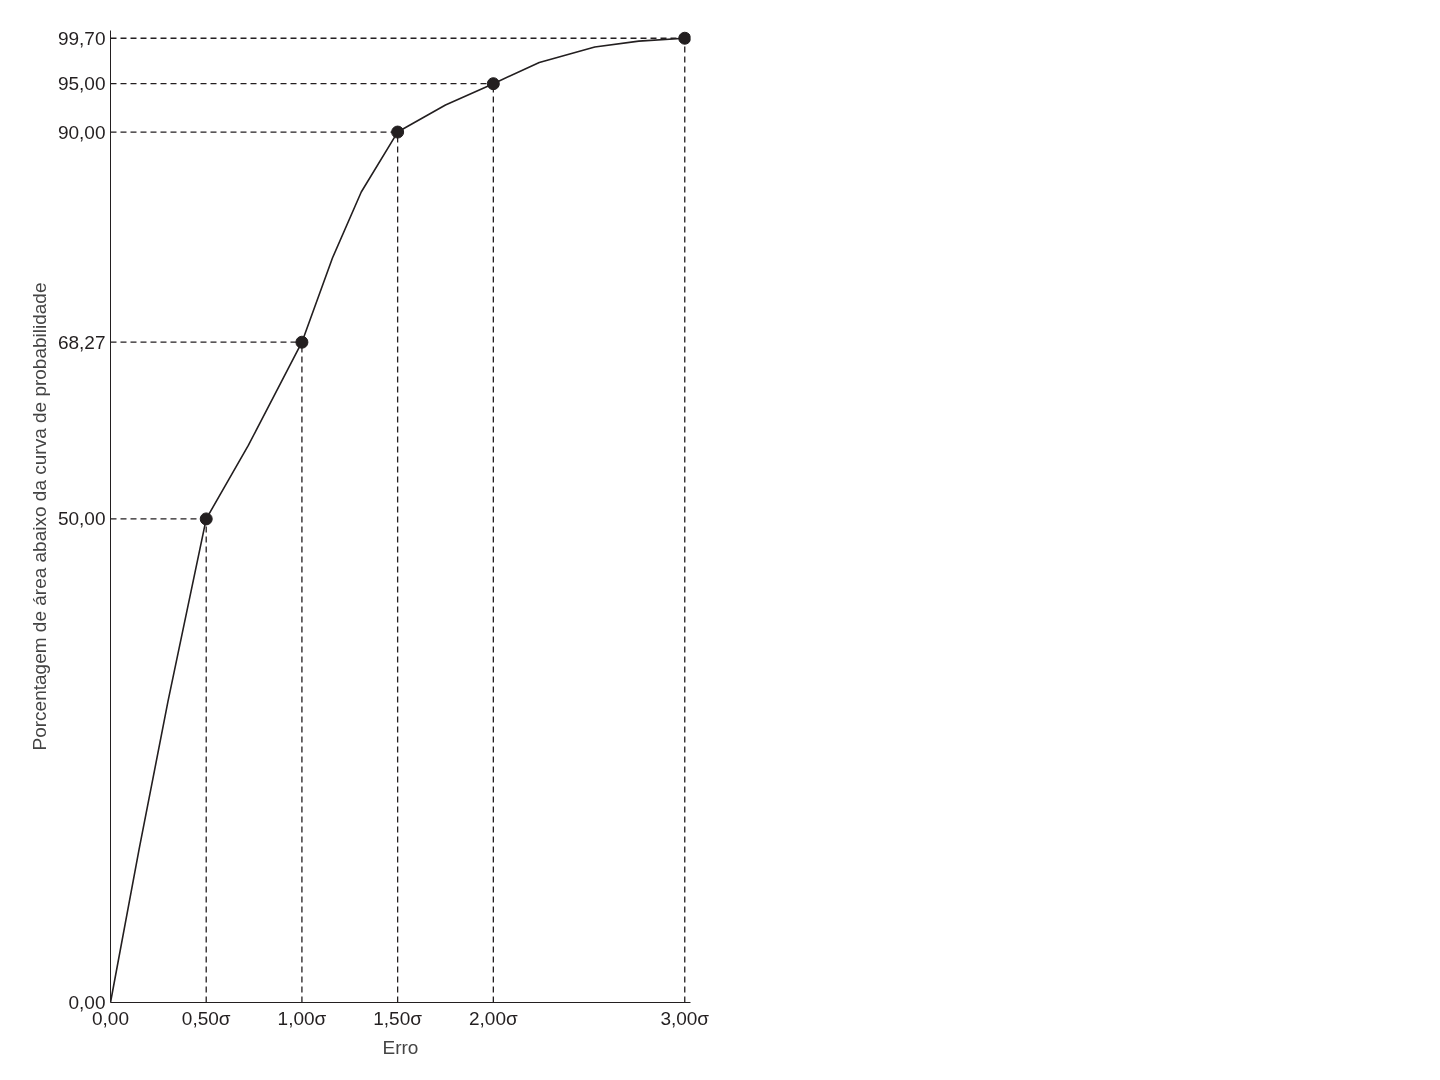 Image resolution: width=1440 pixels, height=1080 pixels. What do you see at coordinates (39, 516) in the screenshot?
I see `y-axis-title: Porcentagem de área abaixo da curva de probabilidade` at bounding box center [39, 516].